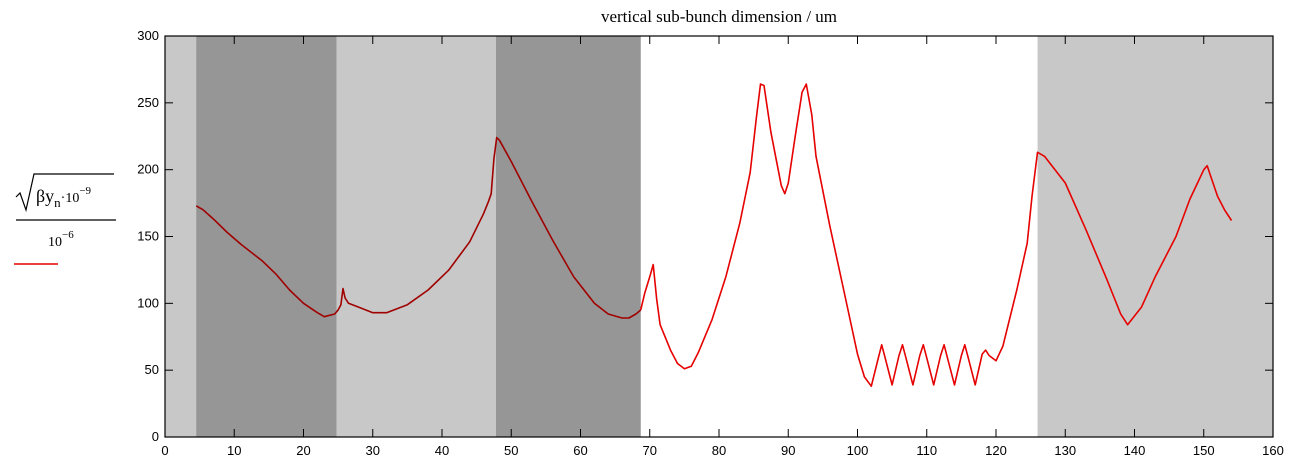 The height and width of the screenshot is (467, 1297). I want to click on x-tick-label: 110, so click(926, 450).